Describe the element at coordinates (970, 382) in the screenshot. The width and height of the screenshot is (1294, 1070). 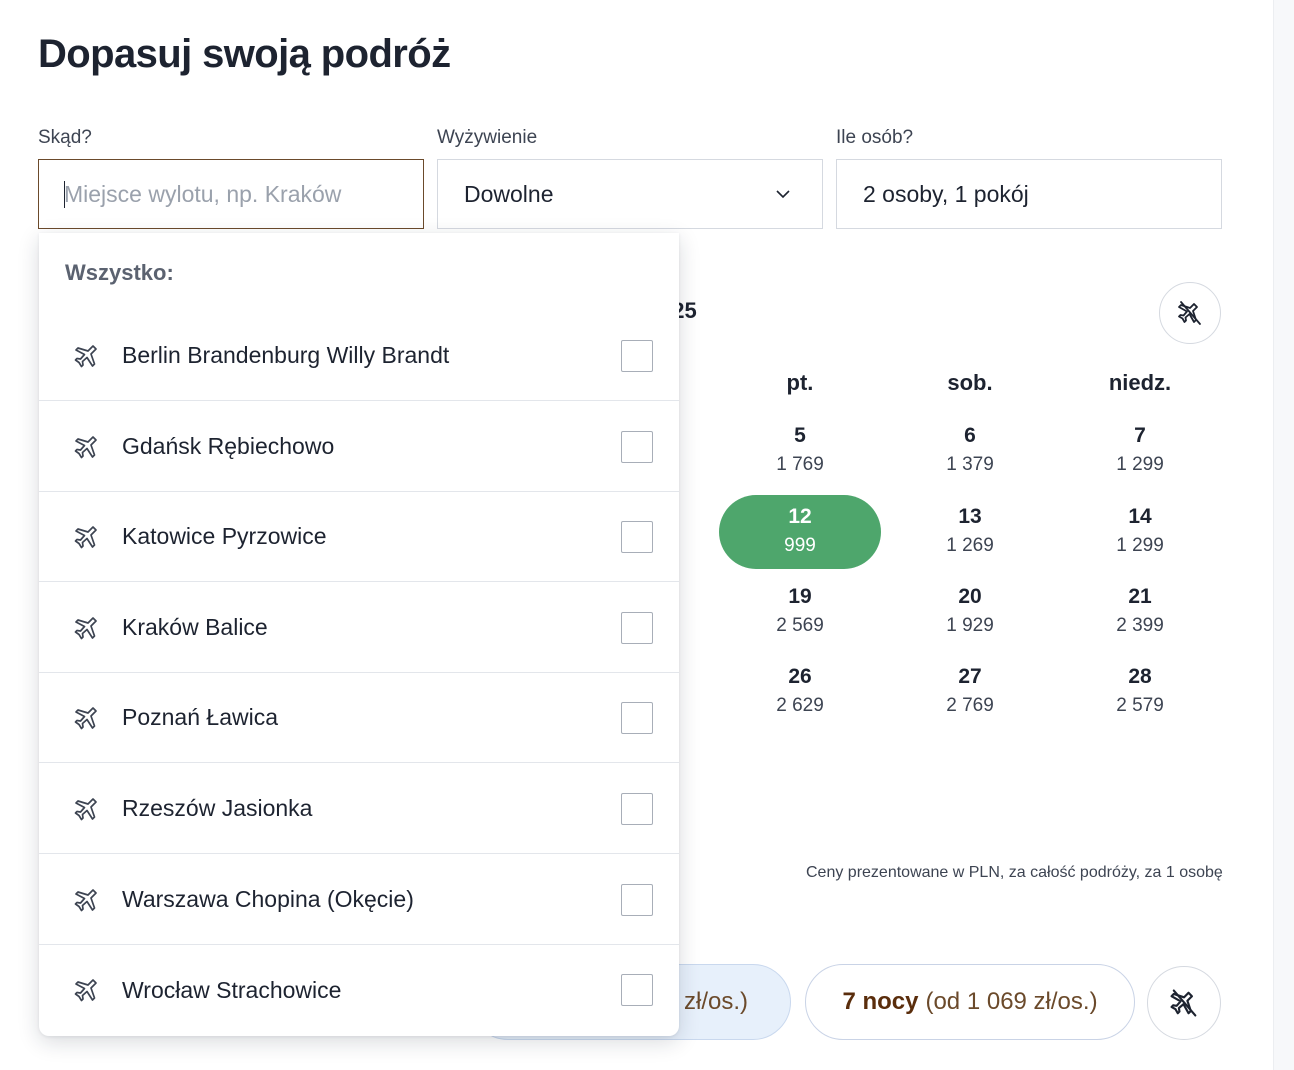
I see `weekday-sat: sob.` at that location.